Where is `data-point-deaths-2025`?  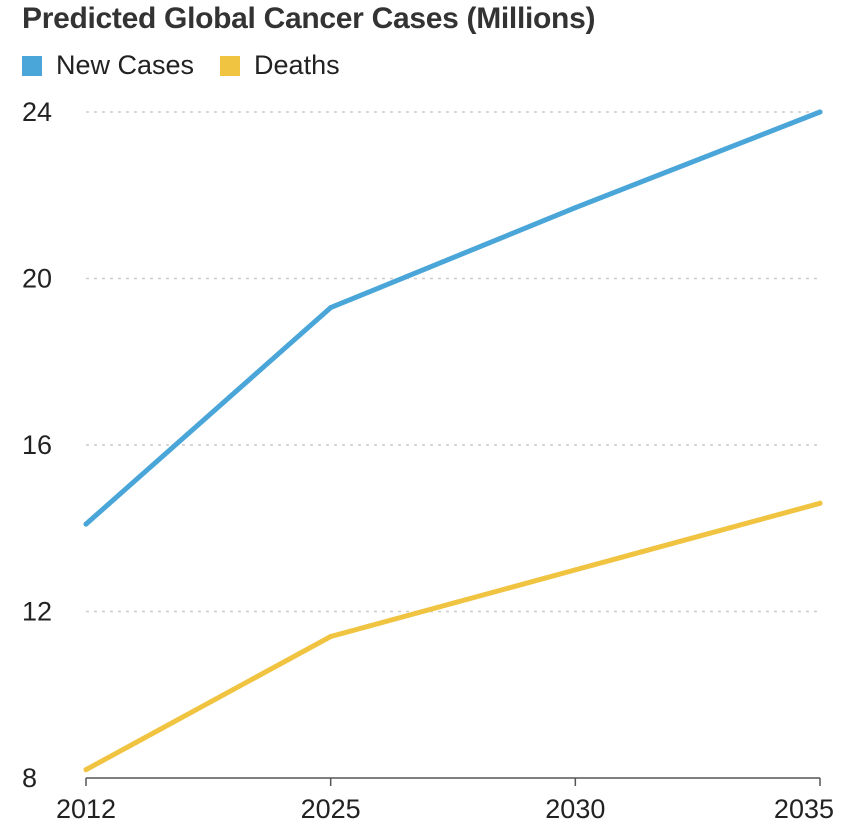
data-point-deaths-2025 is located at coordinates (331, 636).